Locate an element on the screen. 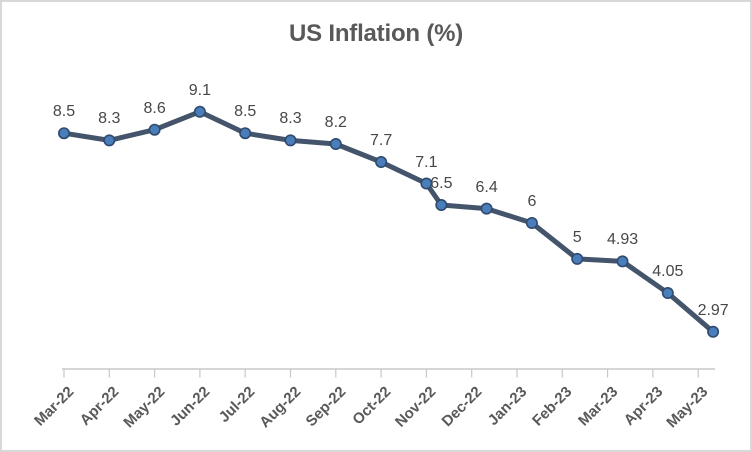  chart-title: US Inflation (%) is located at coordinates (376, 33).